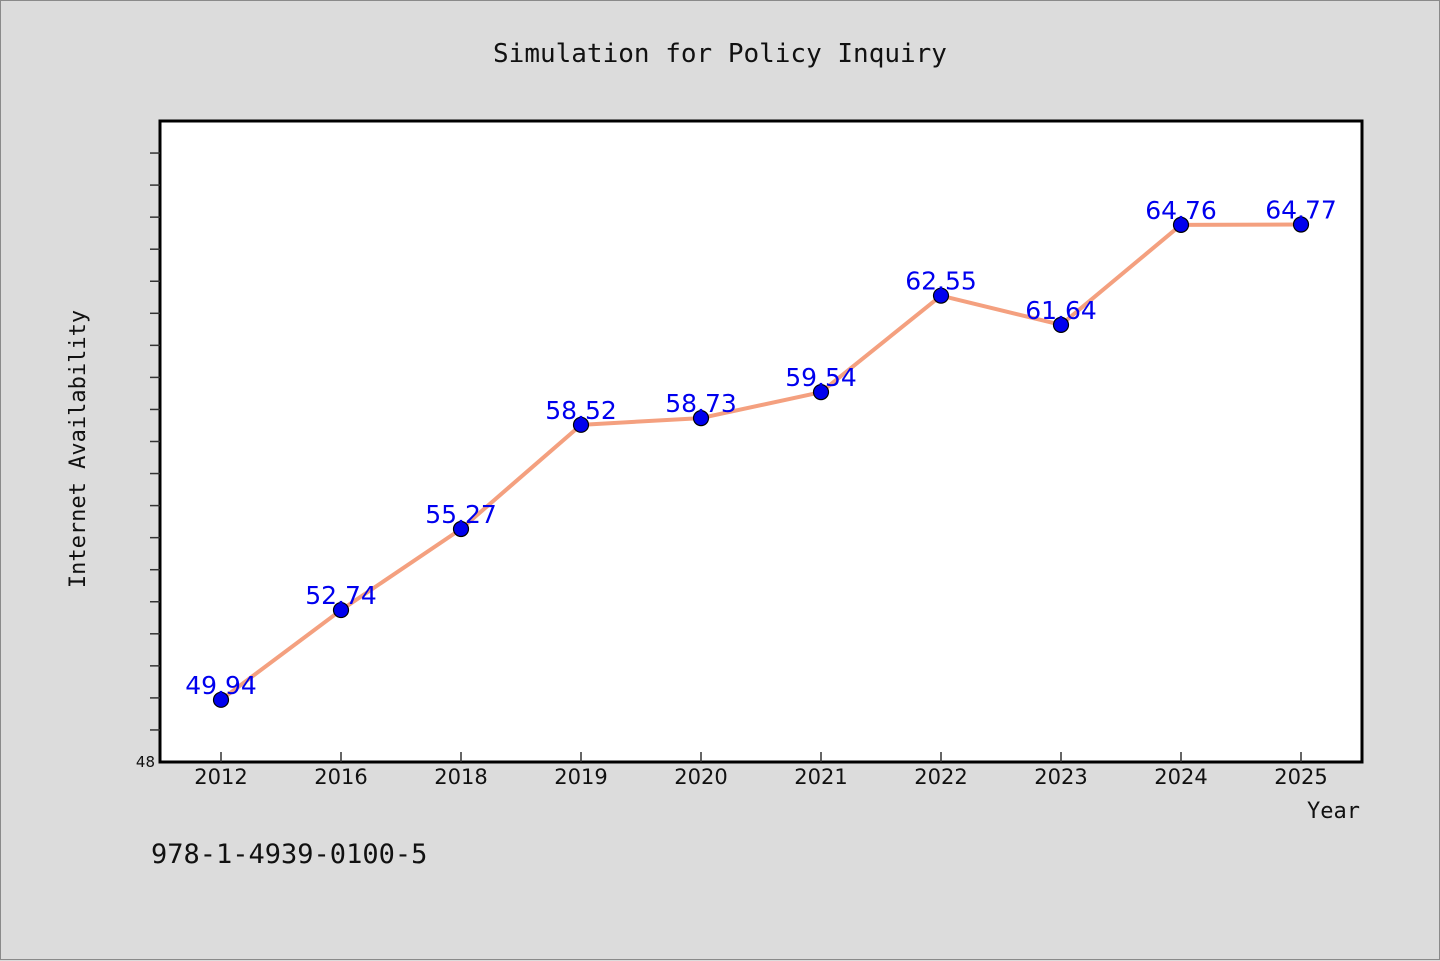 The height and width of the screenshot is (961, 1440). I want to click on data-label: 64.77, so click(1301, 210).